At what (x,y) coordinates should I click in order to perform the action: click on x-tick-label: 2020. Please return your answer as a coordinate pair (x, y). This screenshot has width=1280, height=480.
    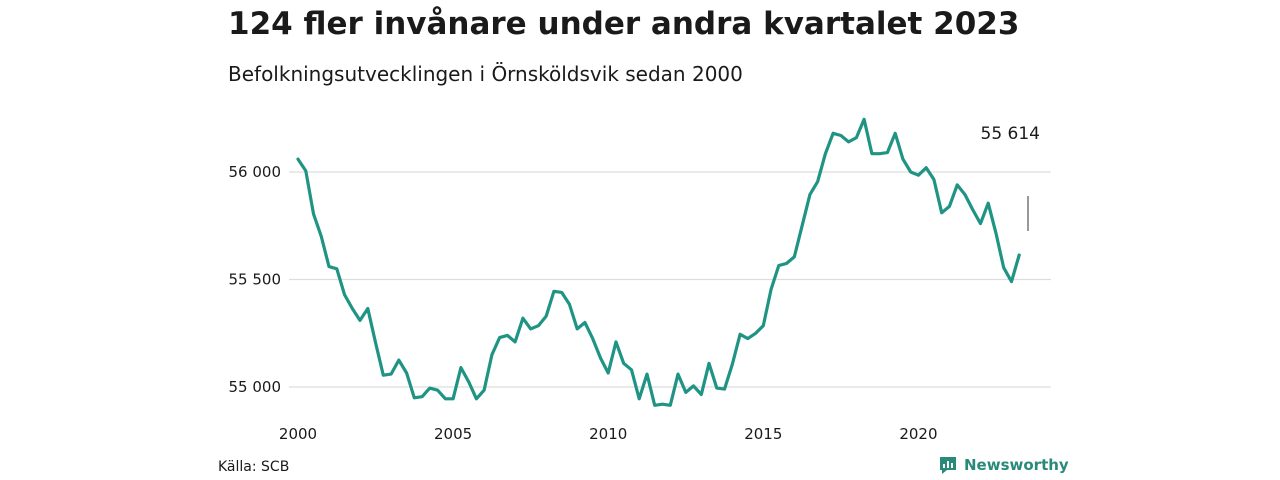
    Looking at the image, I should click on (918, 434).